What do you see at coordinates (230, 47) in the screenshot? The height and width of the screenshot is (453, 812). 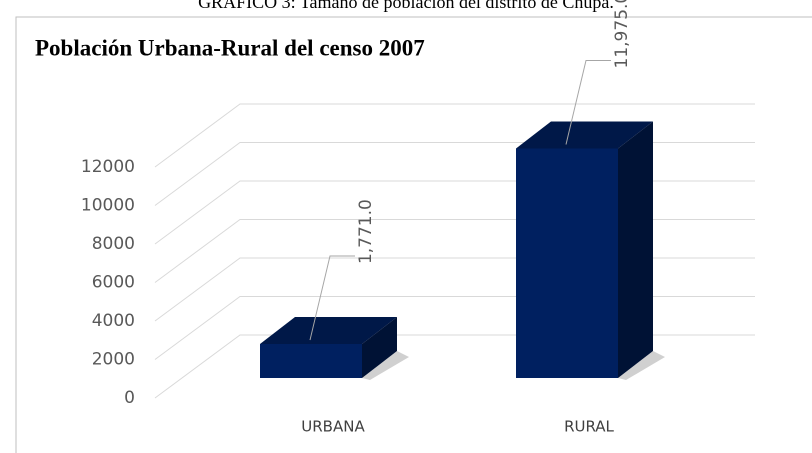 I see `chart-title: Población Urbana-Rural del censo 2007` at bounding box center [230, 47].